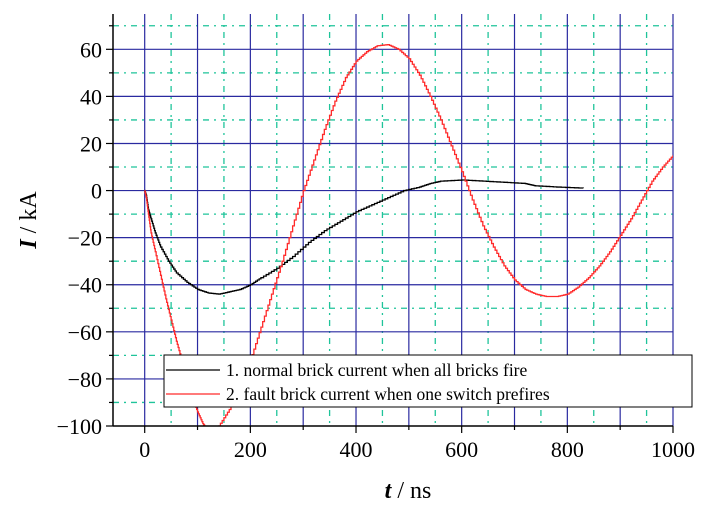  I want to click on y-tick-labels: −100 −80 −60 −40 −20 0 20 40 60, so click(79, 238).